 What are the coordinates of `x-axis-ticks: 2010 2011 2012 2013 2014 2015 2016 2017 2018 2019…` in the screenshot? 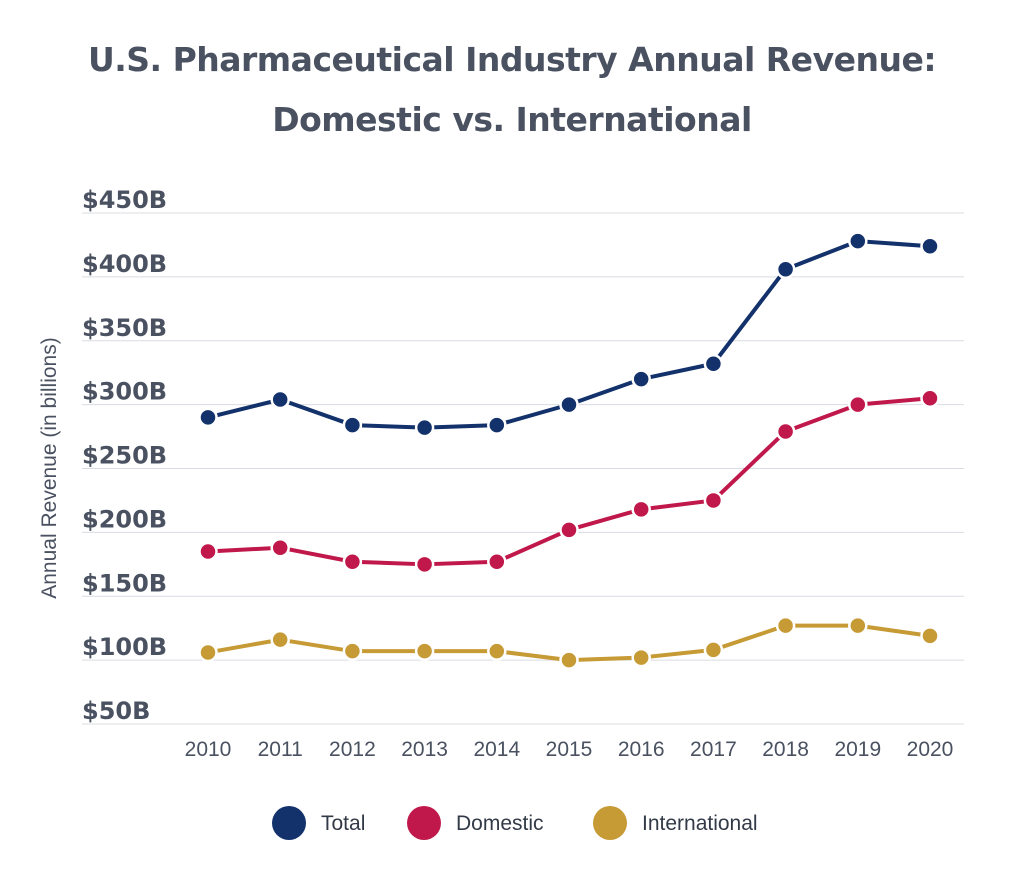 It's located at (569, 749).